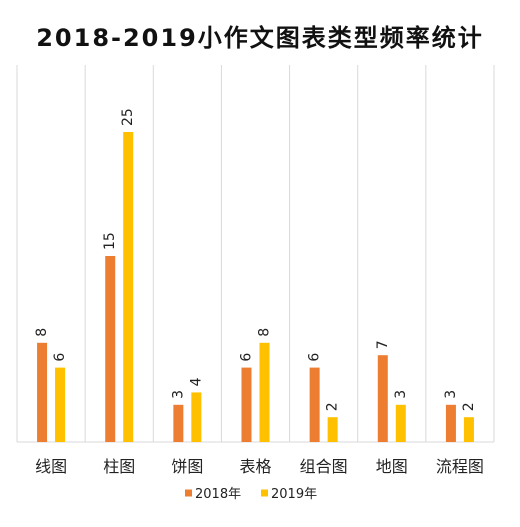 This screenshot has height=527, width=520. I want to click on legend-label: 2018年, so click(218, 494).